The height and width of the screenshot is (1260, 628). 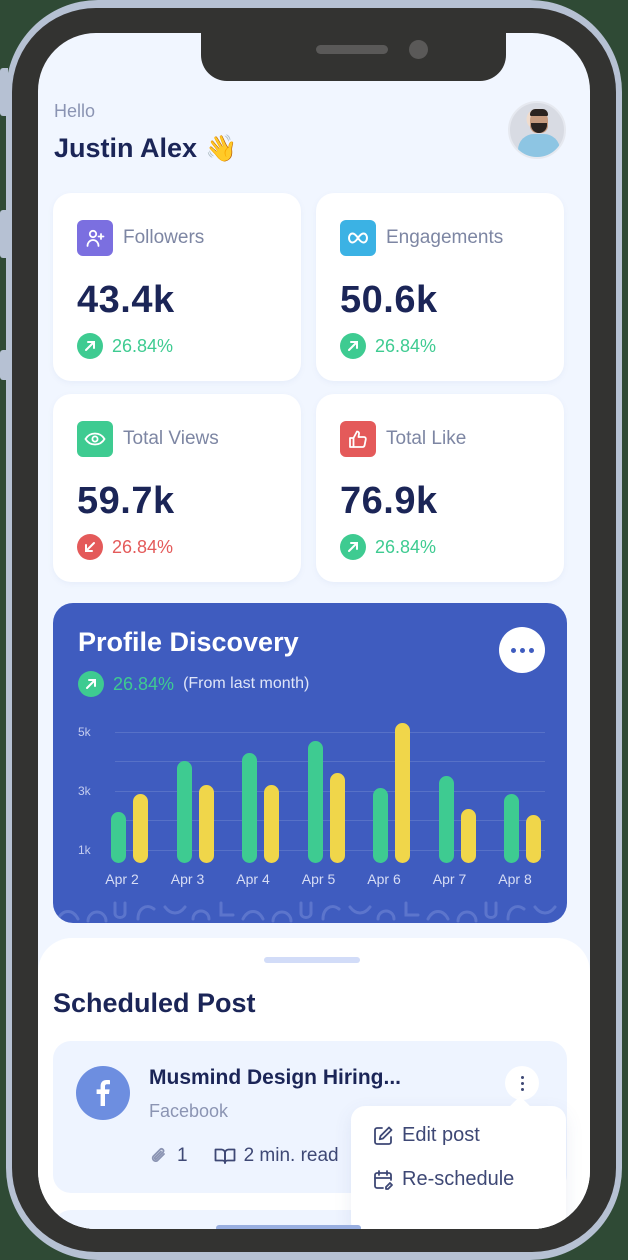 What do you see at coordinates (122, 879) in the screenshot?
I see `x-tick-label: Apr 2` at bounding box center [122, 879].